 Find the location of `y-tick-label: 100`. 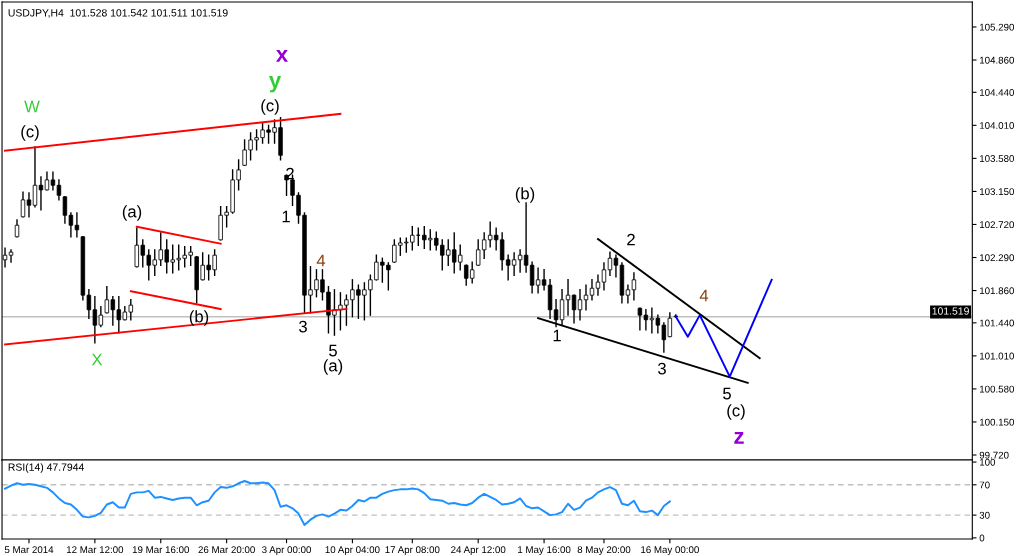

y-tick-label: 100 is located at coordinates (988, 462).